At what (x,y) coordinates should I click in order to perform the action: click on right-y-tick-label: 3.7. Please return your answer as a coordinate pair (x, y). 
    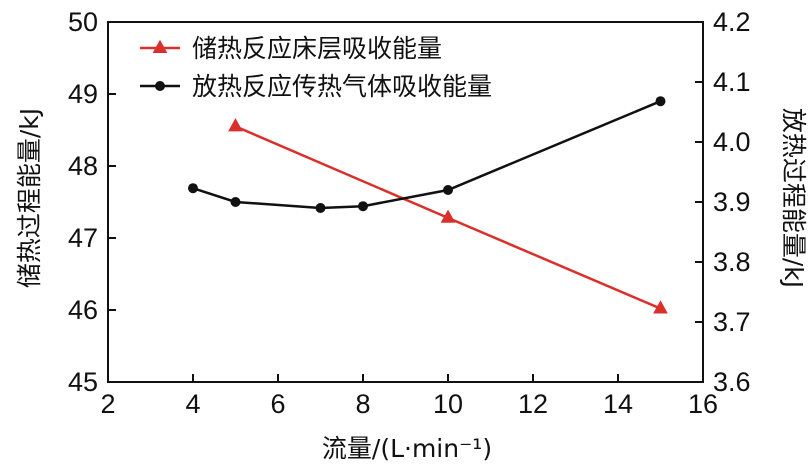
    Looking at the image, I should click on (732, 322).